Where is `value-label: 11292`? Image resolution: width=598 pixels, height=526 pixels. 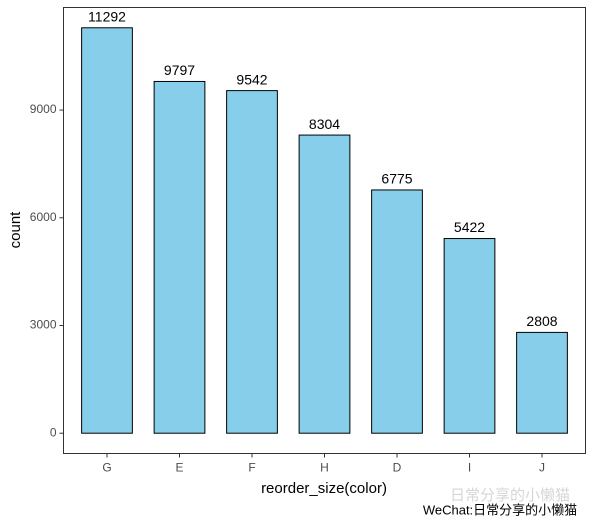 value-label: 11292 is located at coordinates (107, 16).